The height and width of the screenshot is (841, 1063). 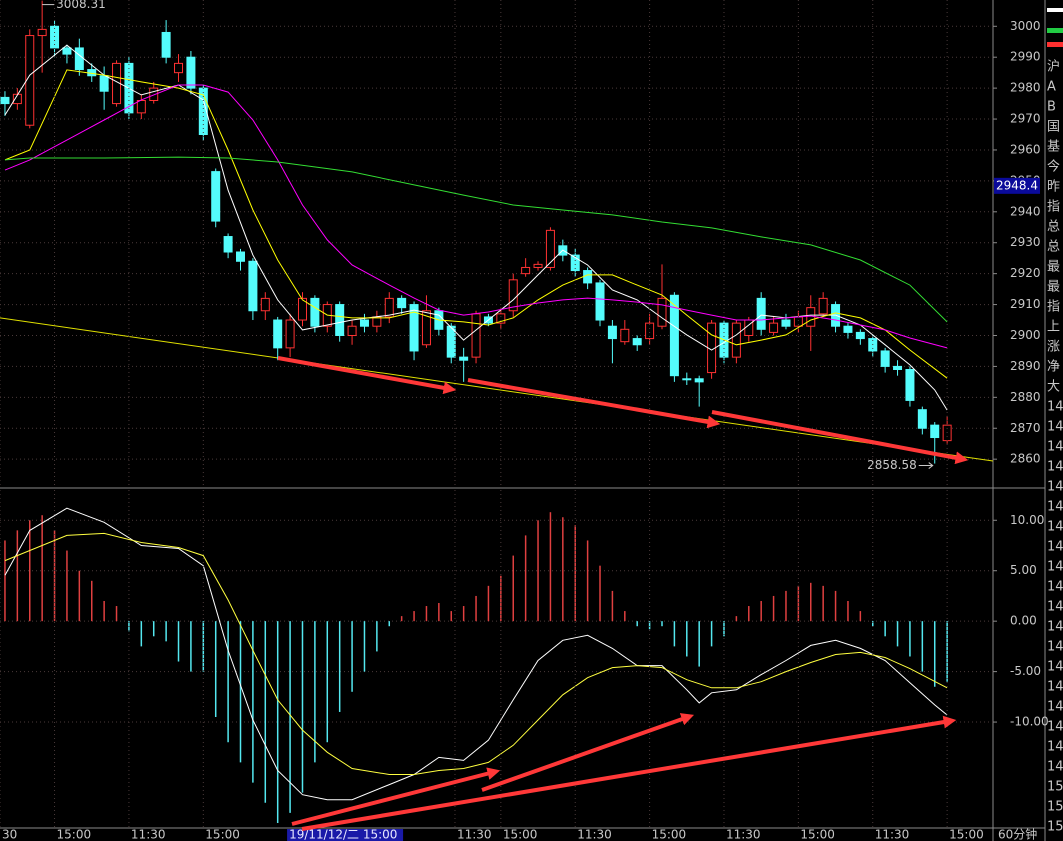 What do you see at coordinates (1029, 722) in the screenshot?
I see `y-tick-label: -10.00` at bounding box center [1029, 722].